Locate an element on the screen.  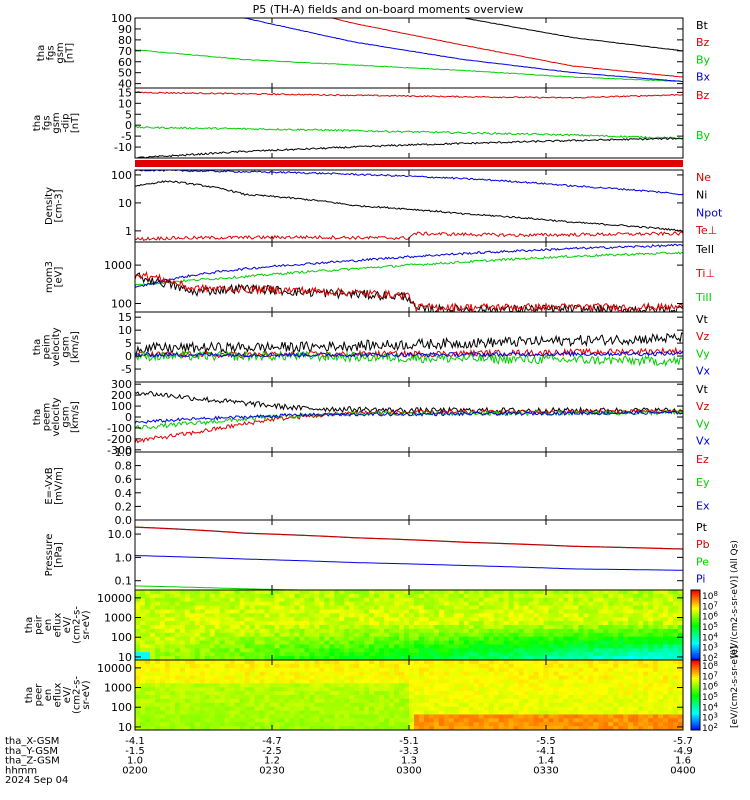
series-Bt is located at coordinates (572, 35).